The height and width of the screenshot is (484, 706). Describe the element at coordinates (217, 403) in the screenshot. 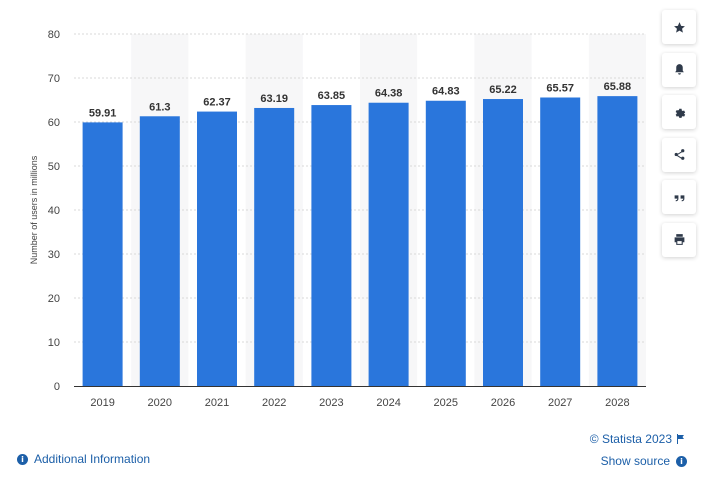

I see `x-tick-label: 2021` at that location.